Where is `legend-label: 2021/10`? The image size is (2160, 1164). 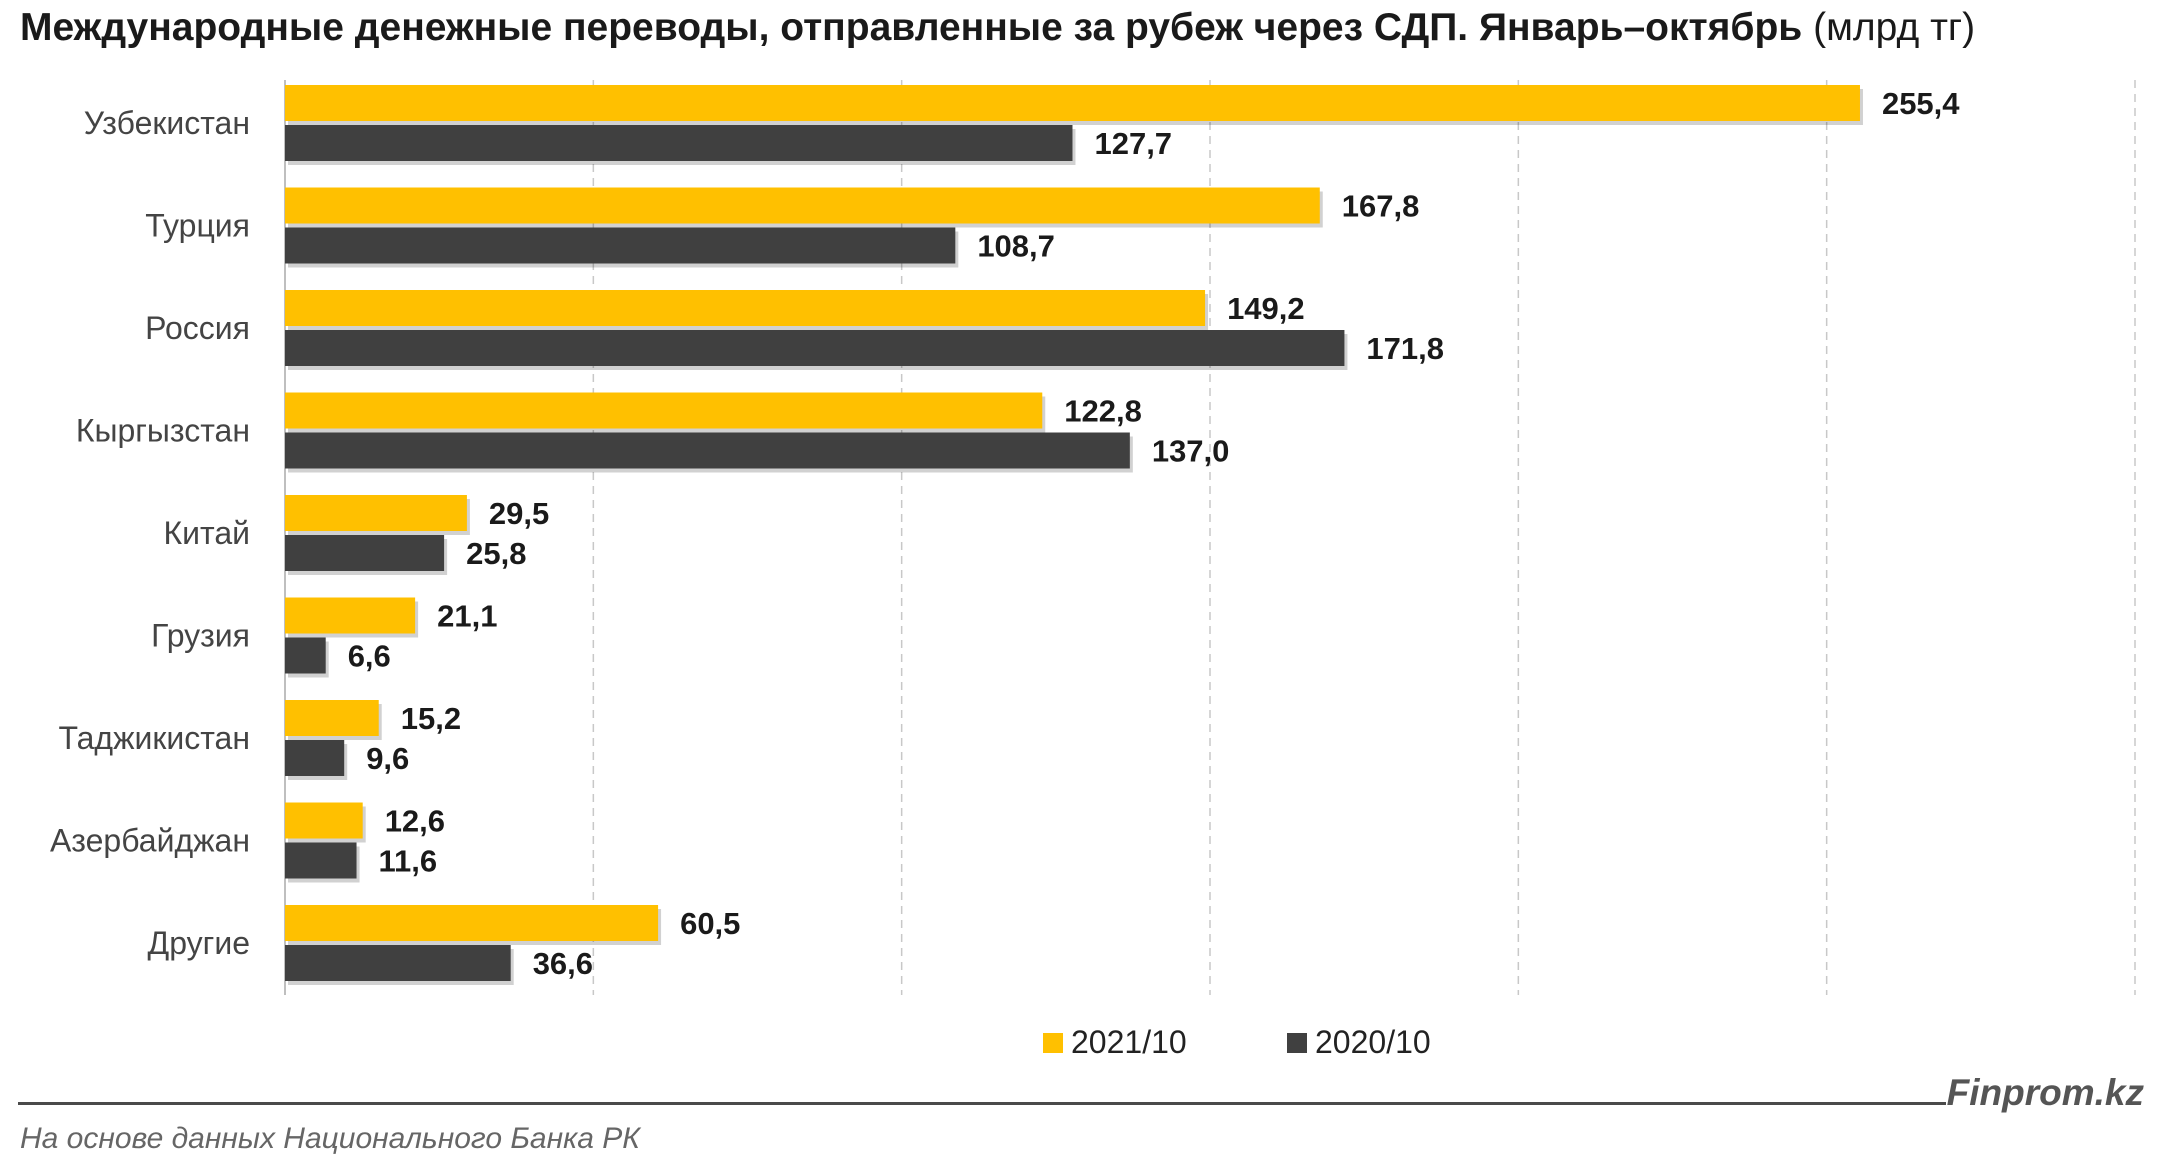 legend-label: 2021/10 is located at coordinates (1129, 1042).